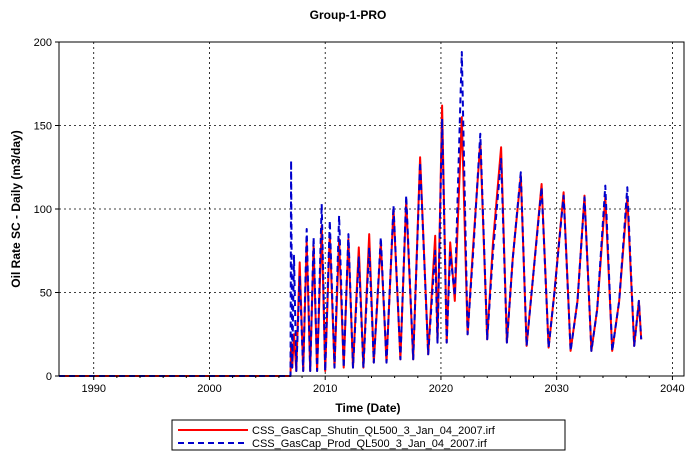 The image size is (694, 457). Describe the element at coordinates (43, 210) in the screenshot. I see `y-tick-label: 100` at that location.